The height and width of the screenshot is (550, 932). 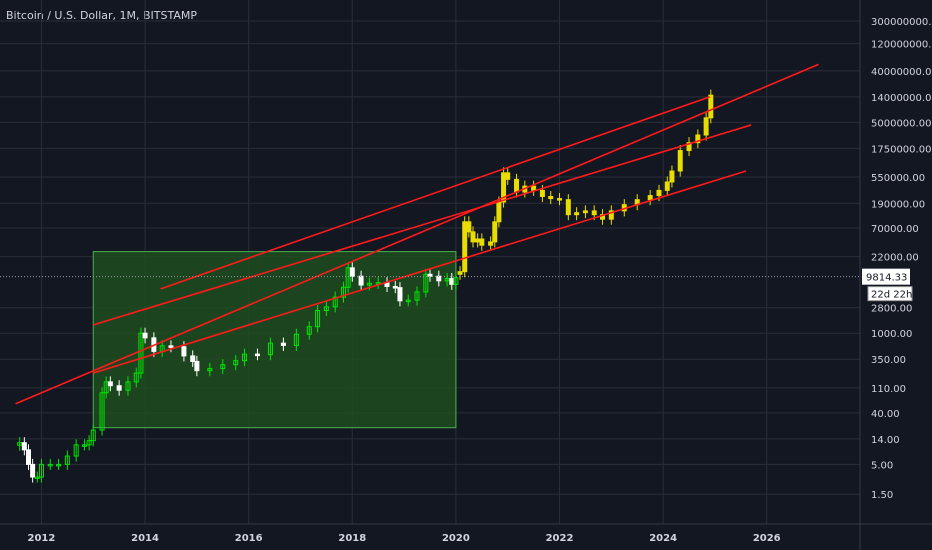 What do you see at coordinates (42, 538) in the screenshot?
I see `x-tick-label: 2012` at bounding box center [42, 538].